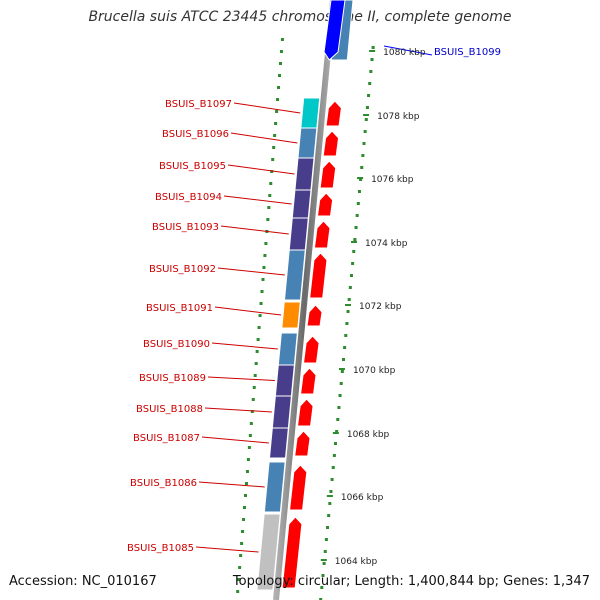 Image resolution: width=600 pixels, height=600 pixels. Describe the element at coordinates (392, 180) in the screenshot. I see `scale-label: 1076 kbp` at that location.